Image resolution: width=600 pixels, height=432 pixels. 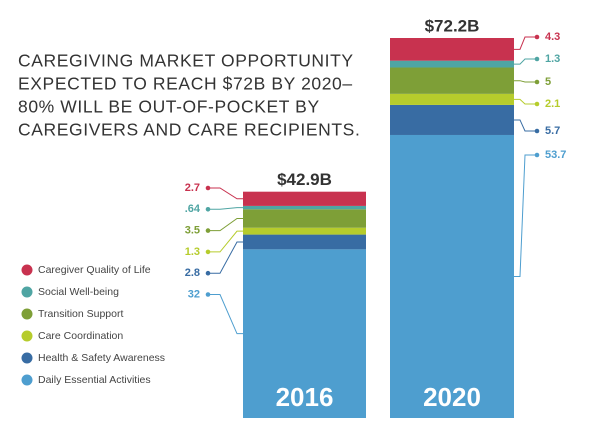 I want to click on value-label: 3.5, so click(x=192, y=231).